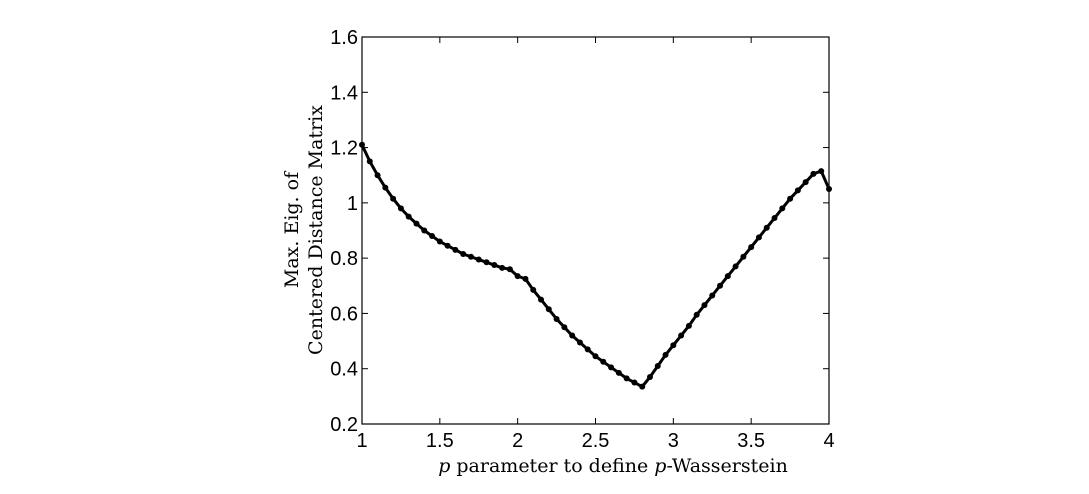  I want to click on y-tick-labels: 0.2 0.4 0.6 0.8 1 1.2 1.4 1.6, so click(344, 231).